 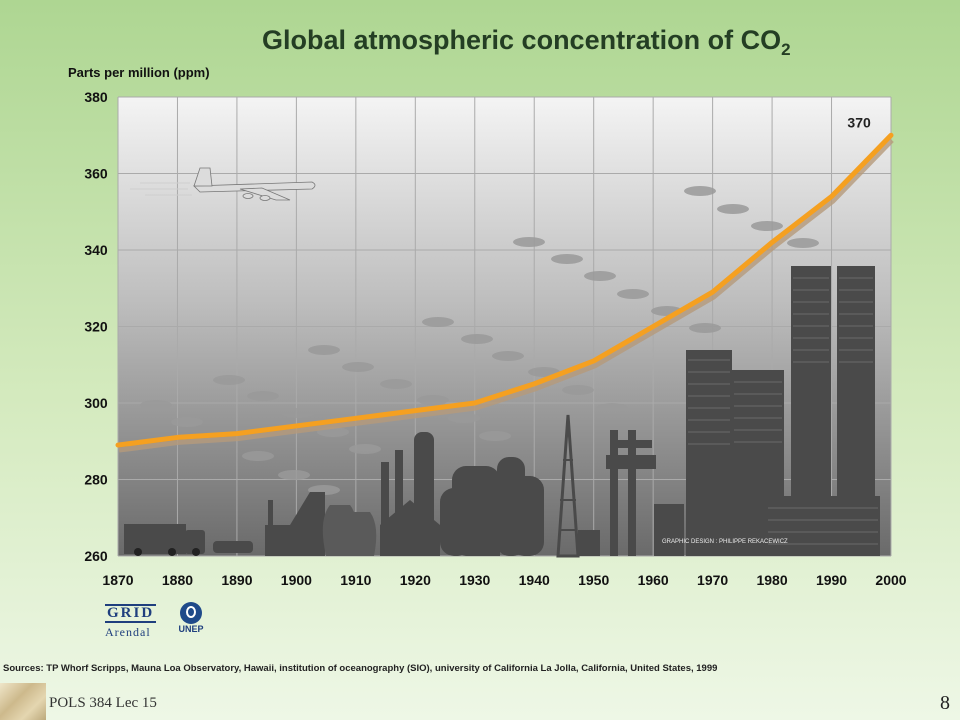 I want to click on data-point-1920, so click(x=415, y=410).